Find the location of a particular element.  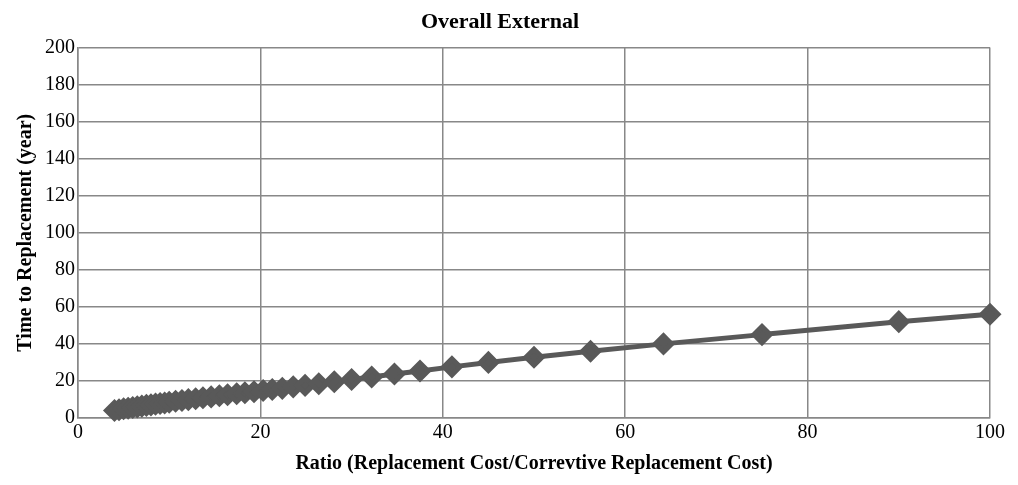

y-tick-label: 160 is located at coordinates (60, 119).